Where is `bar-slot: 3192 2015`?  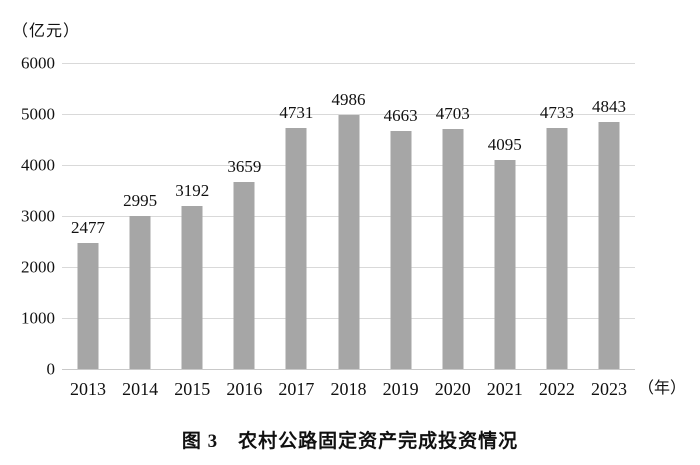
bar-slot: 3192 2015 is located at coordinates (192, 230).